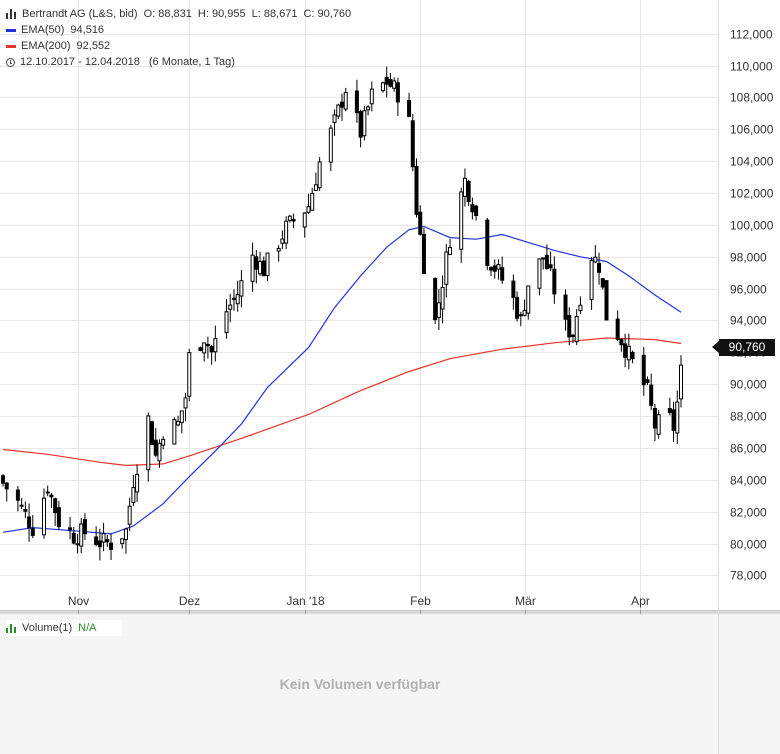 The height and width of the screenshot is (754, 780). I want to click on ema50-legend: EMA(50) 94,516, so click(178, 30).